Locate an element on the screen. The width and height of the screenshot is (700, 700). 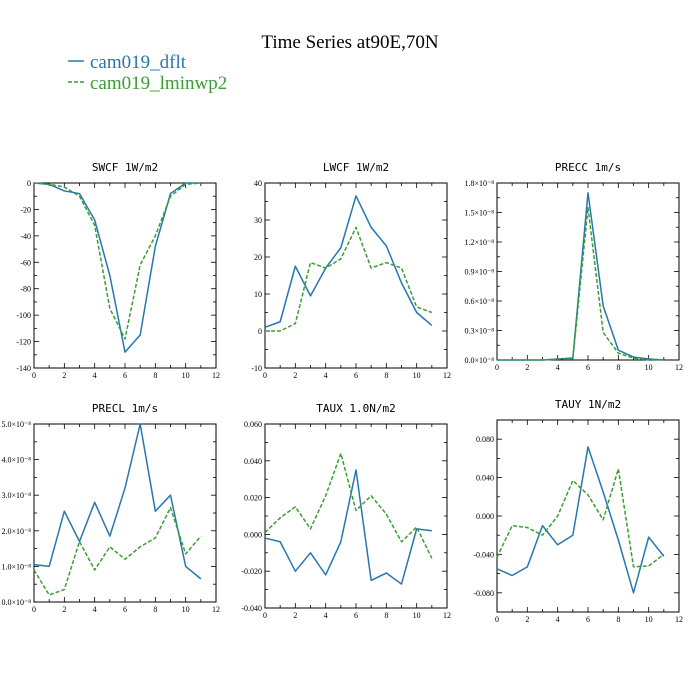
panel-title: PRECC 1m/s is located at coordinates (588, 167).